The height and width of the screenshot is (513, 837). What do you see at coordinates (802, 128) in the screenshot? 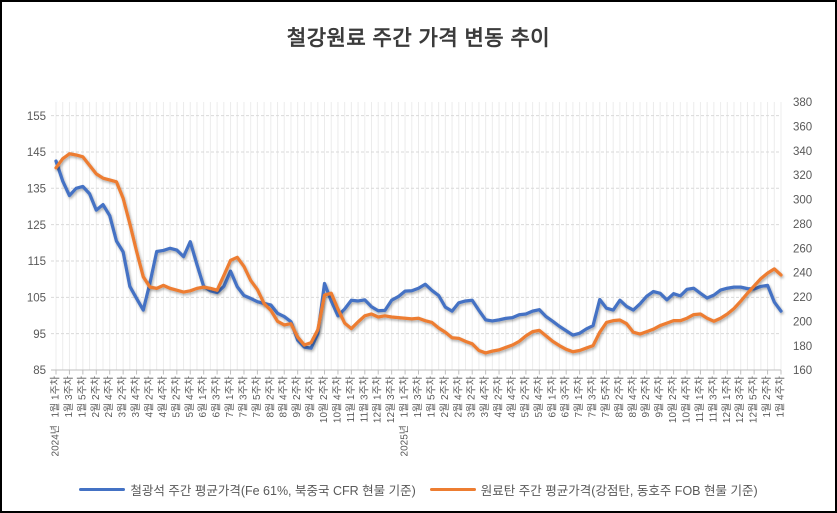
I see `y-right-tick-label: 360` at bounding box center [802, 128].